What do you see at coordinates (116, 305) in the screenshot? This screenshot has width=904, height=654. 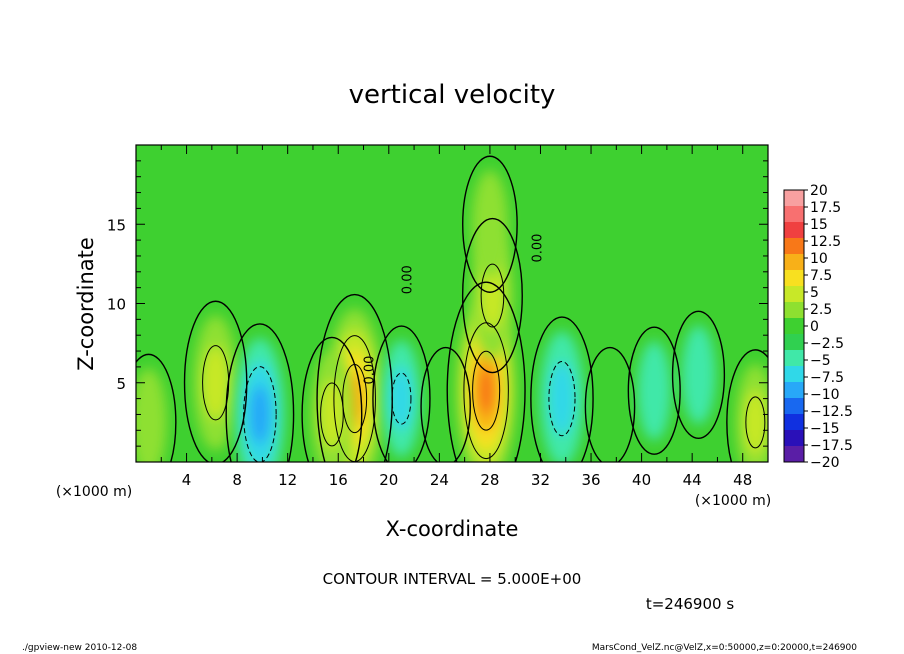 I see `y-tick-label: 10` at bounding box center [116, 305].